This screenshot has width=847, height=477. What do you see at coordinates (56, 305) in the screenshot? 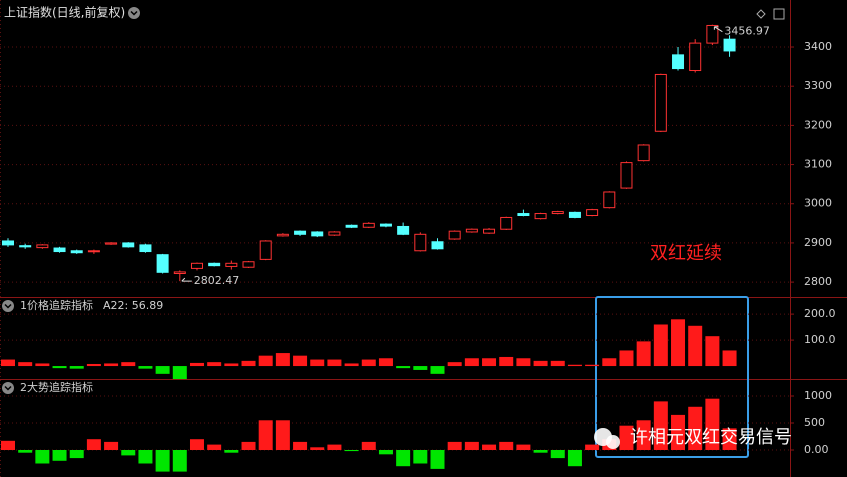
I see `indicator-title: 1价格追踪指标` at bounding box center [56, 305].